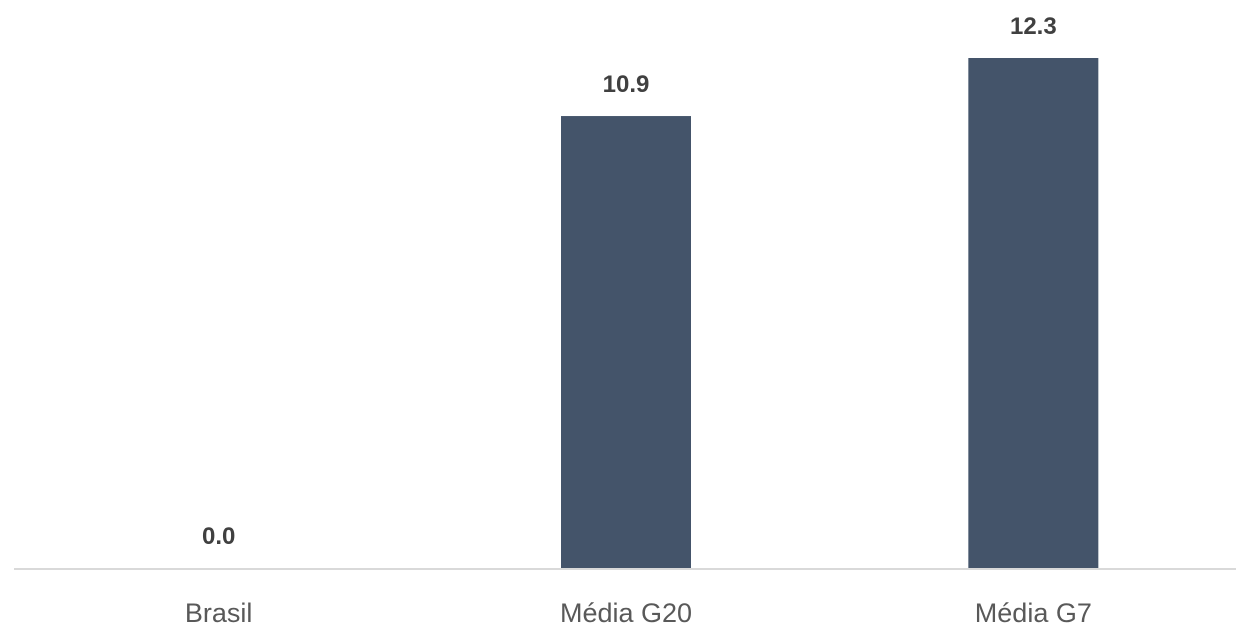 Image resolution: width=1236 pixels, height=631 pixels. Describe the element at coordinates (1033, 613) in the screenshot. I see `category-label-media-g7: Média G7` at that location.